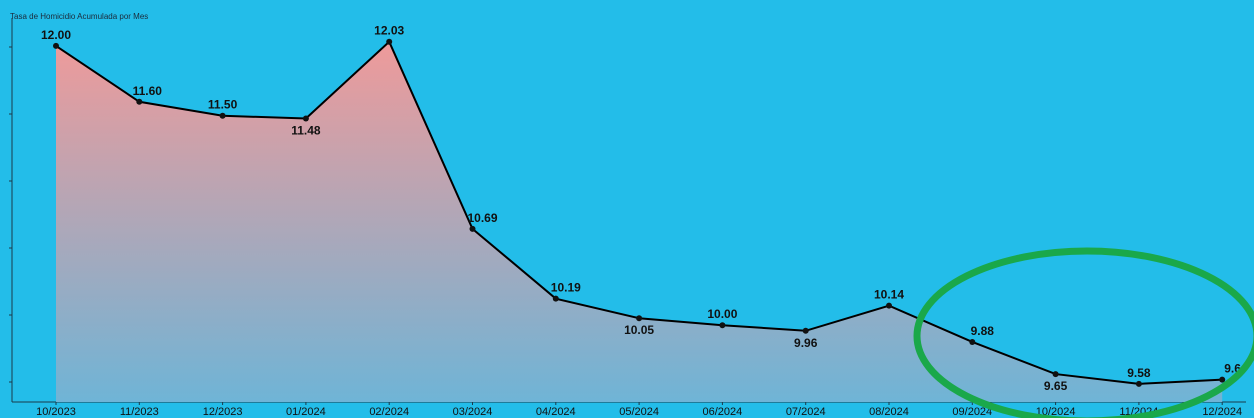 This screenshot has height=418, width=1254. What do you see at coordinates (389, 412) in the screenshot?
I see `x-tick-label: 02/2024` at bounding box center [389, 412].